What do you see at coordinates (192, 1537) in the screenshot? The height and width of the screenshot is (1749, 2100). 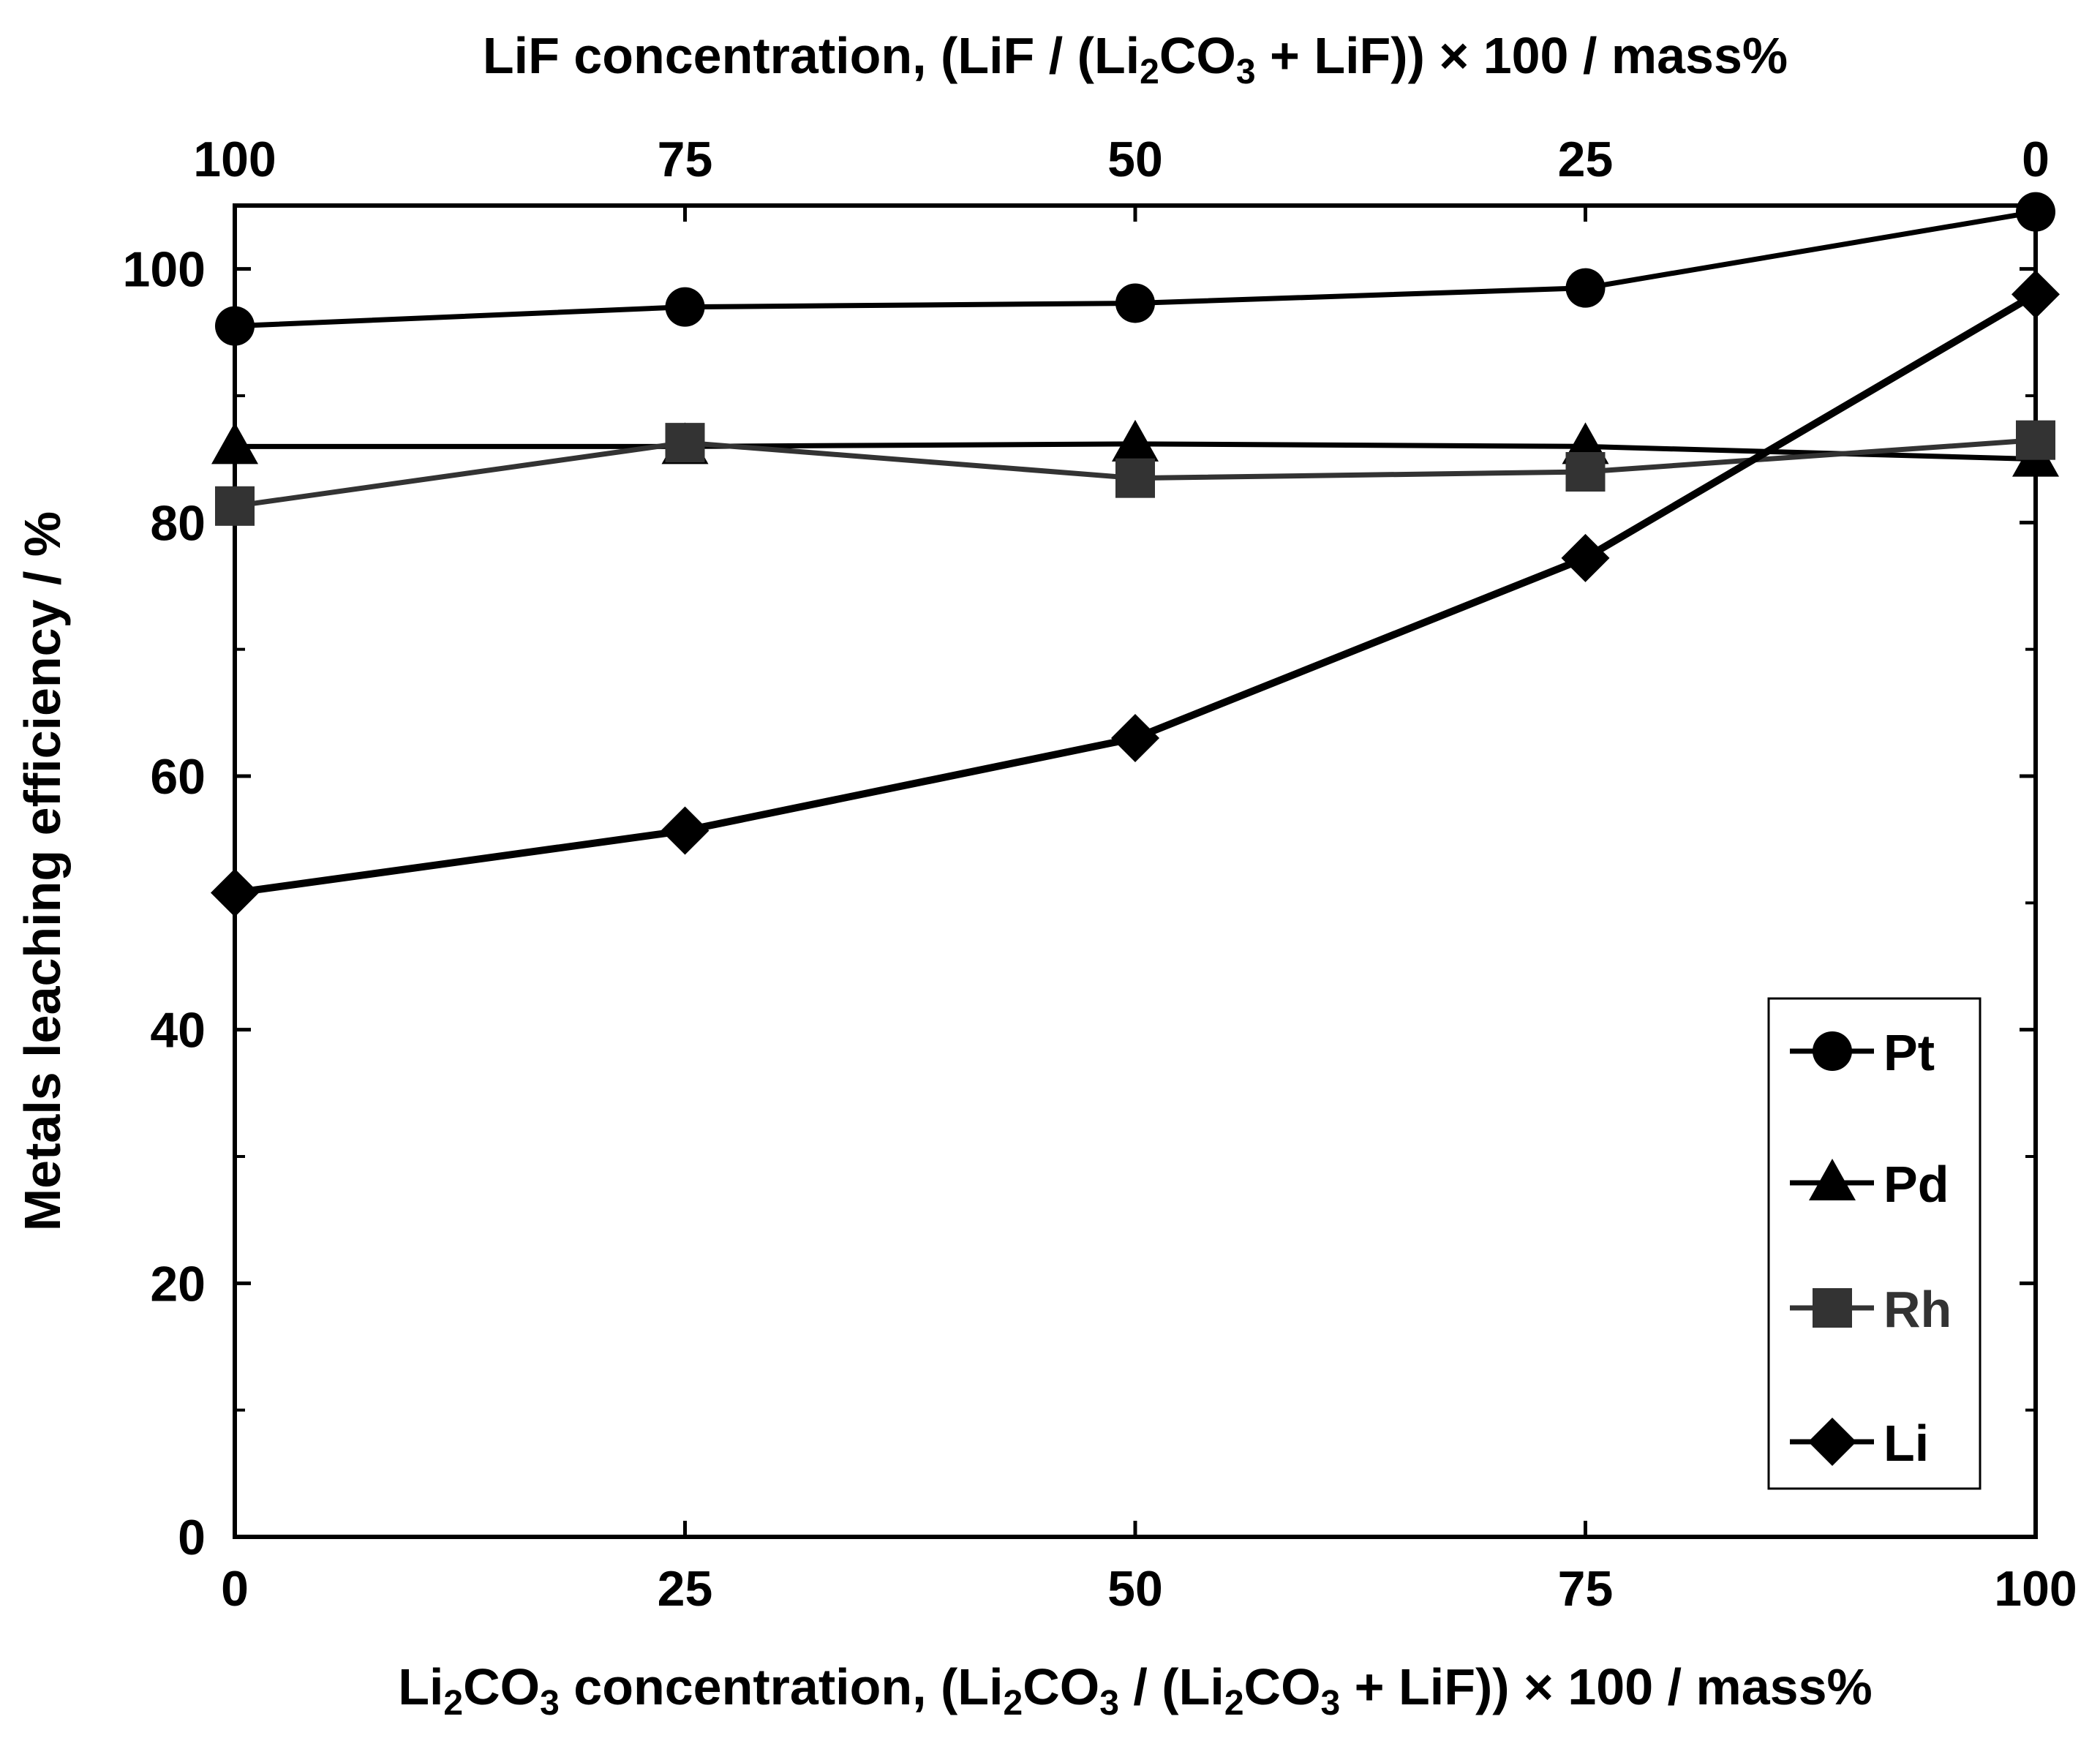 I see `y-tick-label: 0` at bounding box center [192, 1537].